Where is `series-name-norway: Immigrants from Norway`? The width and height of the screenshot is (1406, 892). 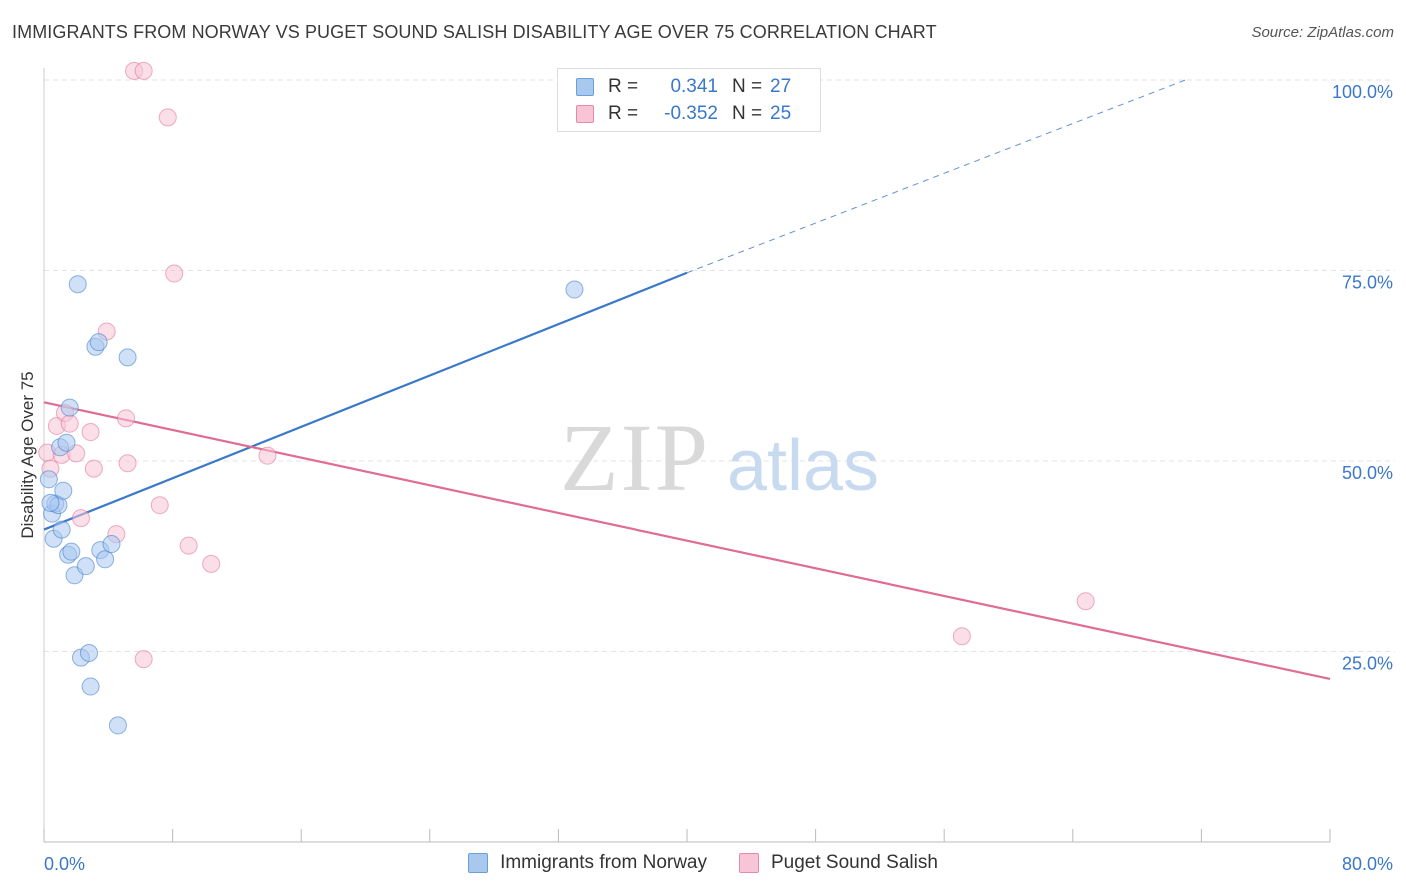
series-name-norway: Immigrants from Norway is located at coordinates (603, 862).